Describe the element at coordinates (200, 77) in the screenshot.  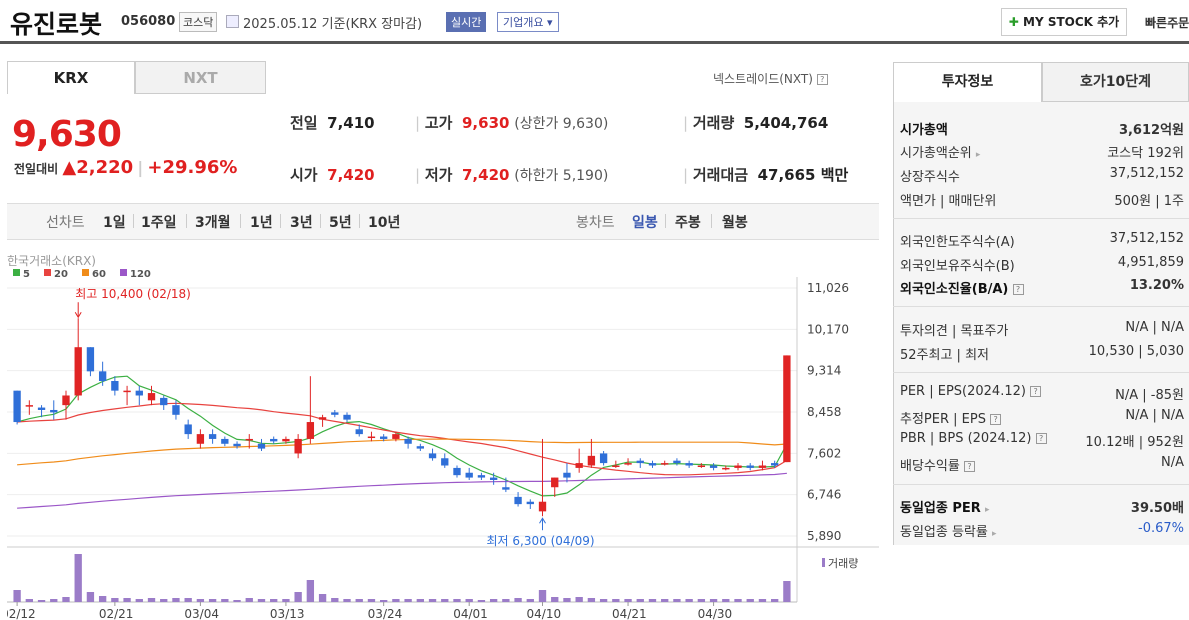
I see `tab-nxt: NXT` at that location.